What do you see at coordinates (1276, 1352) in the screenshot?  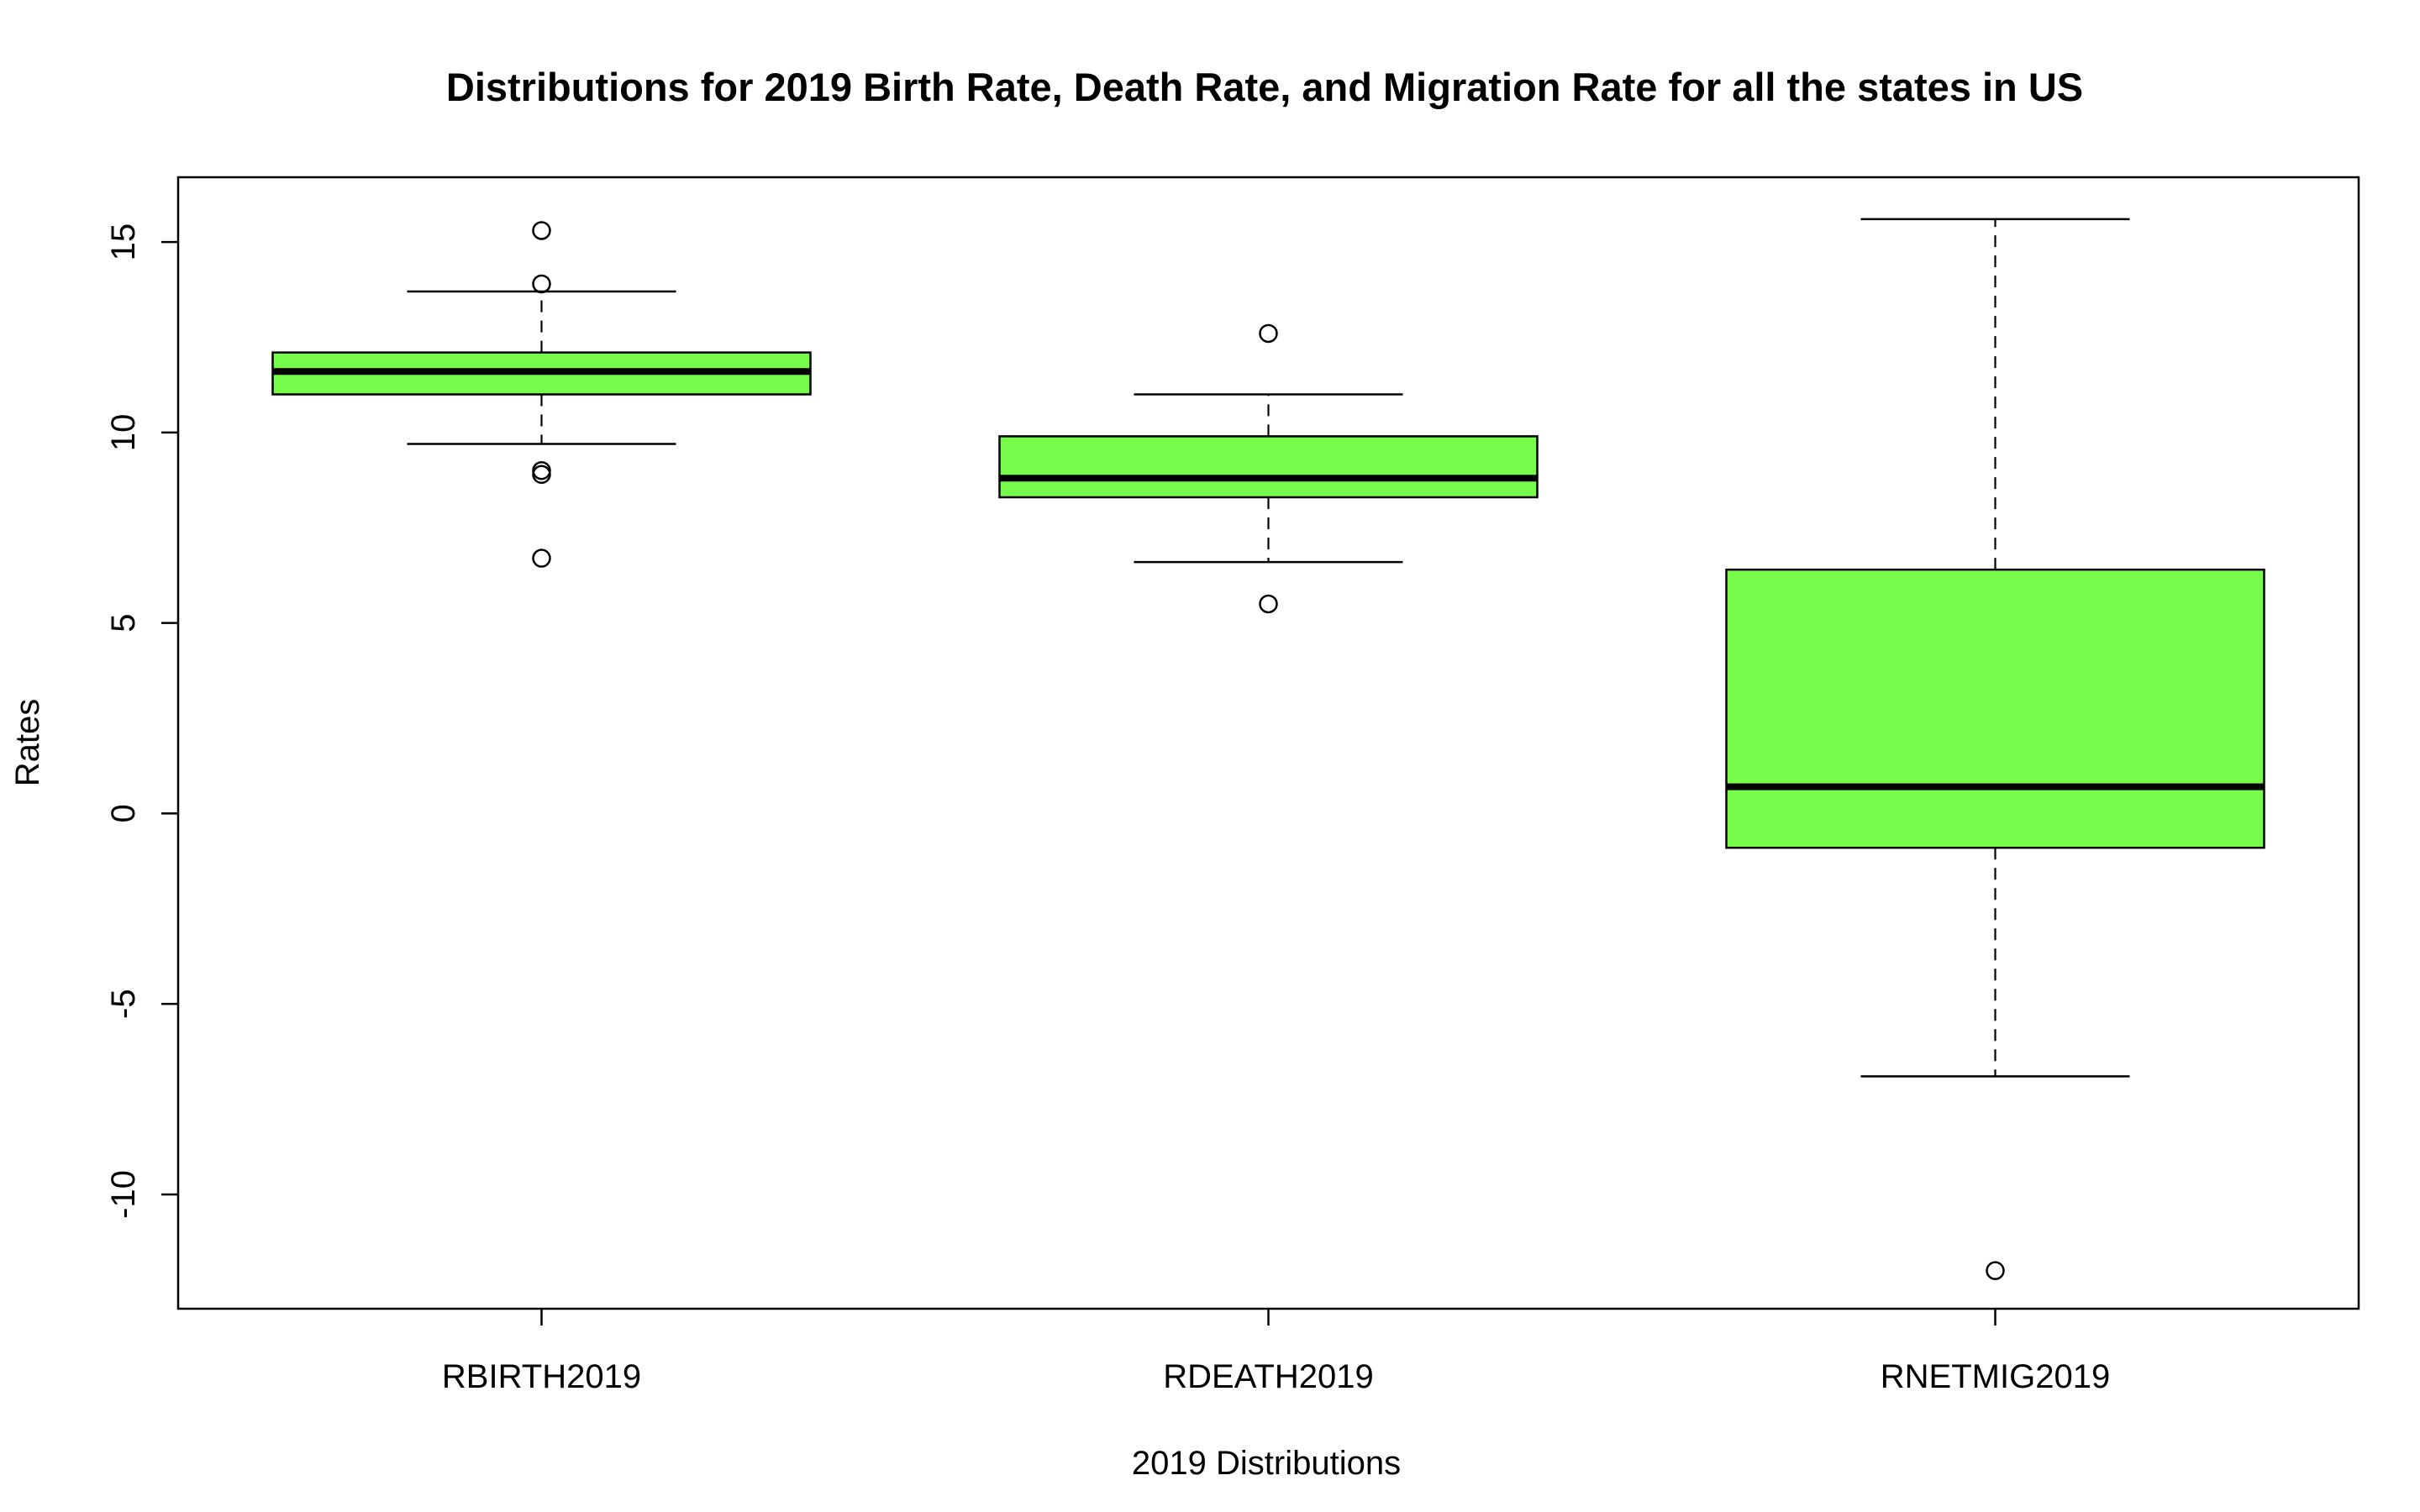 I see `x-axis: RBIRTH2019 RDEATH2019 RNETMIG2019` at bounding box center [1276, 1352].